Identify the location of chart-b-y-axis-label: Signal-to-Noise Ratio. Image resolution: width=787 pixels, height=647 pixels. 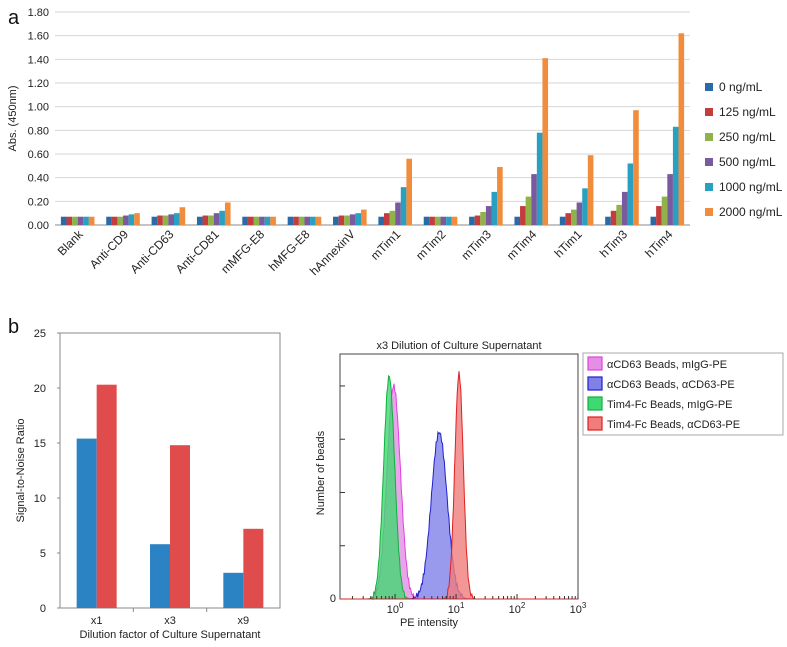
(21, 471).